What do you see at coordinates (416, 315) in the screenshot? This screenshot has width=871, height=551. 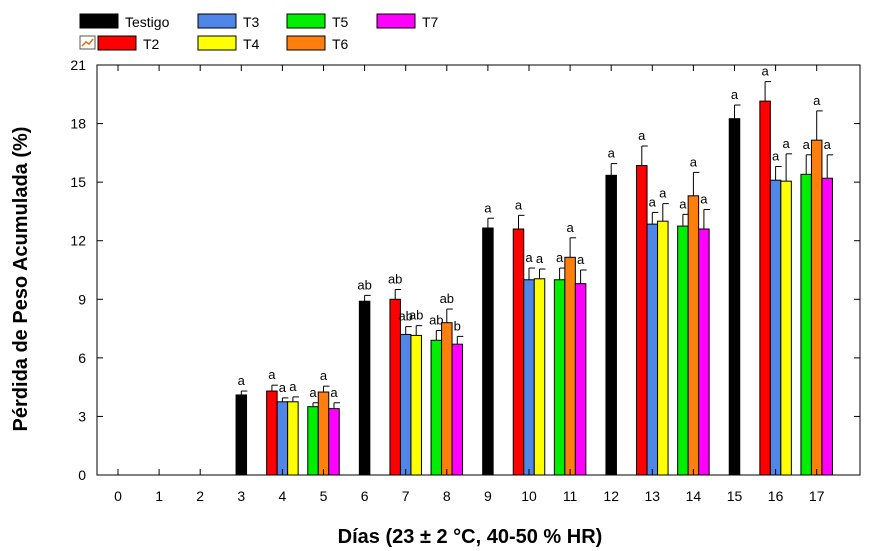 I see `significance-label-T4-day-7: ab` at bounding box center [416, 315].